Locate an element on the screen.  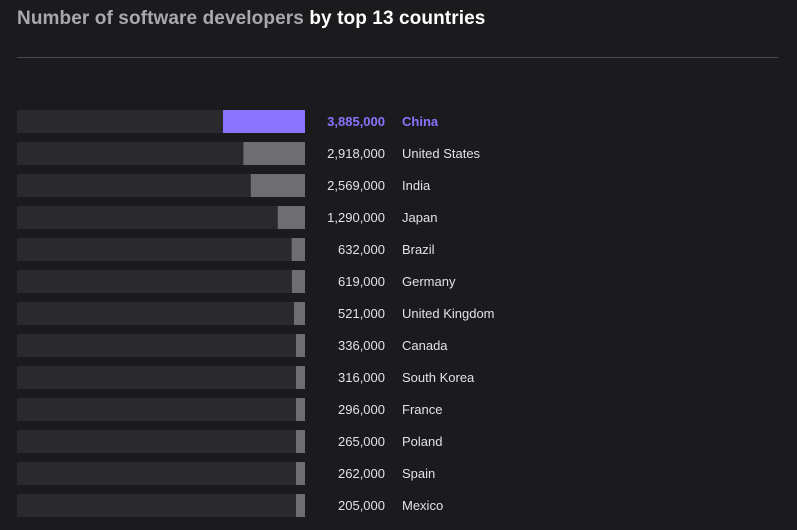
category-label-south-korea: South Korea is located at coordinates (438, 377).